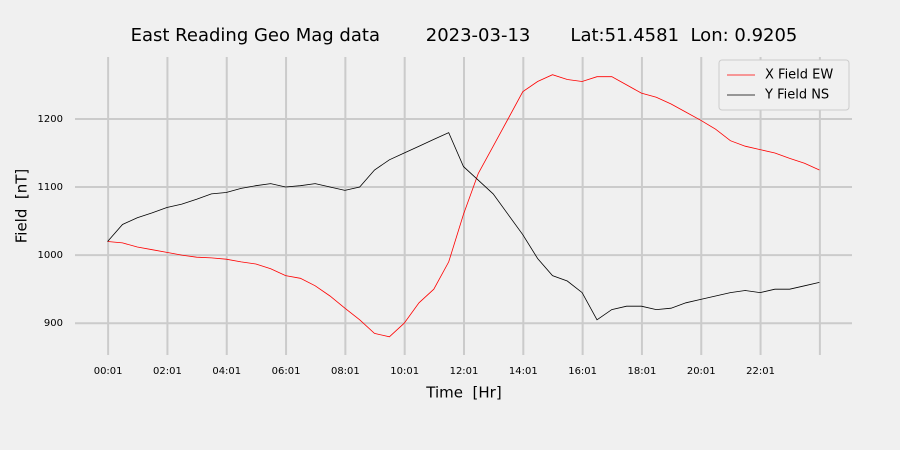 This screenshot has width=900, height=450. What do you see at coordinates (345, 371) in the screenshot?
I see `x-tick-label: 08:01` at bounding box center [345, 371].